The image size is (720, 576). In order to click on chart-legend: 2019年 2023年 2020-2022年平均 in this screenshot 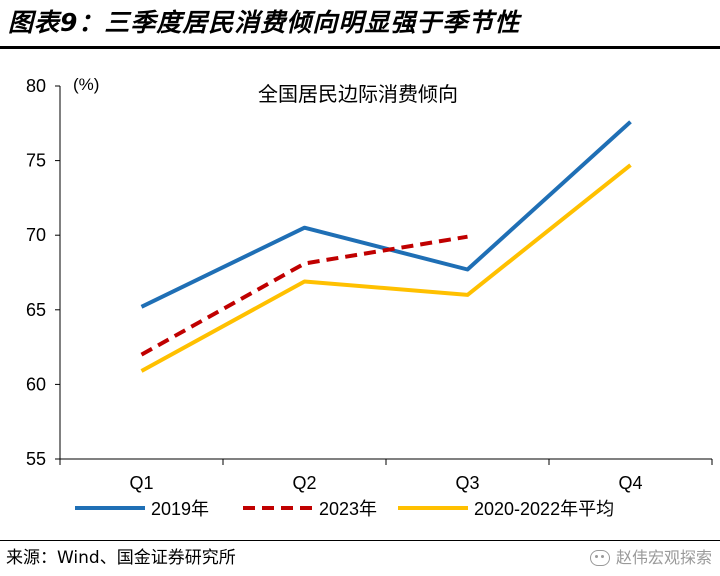, I will do `click(344, 509)`.